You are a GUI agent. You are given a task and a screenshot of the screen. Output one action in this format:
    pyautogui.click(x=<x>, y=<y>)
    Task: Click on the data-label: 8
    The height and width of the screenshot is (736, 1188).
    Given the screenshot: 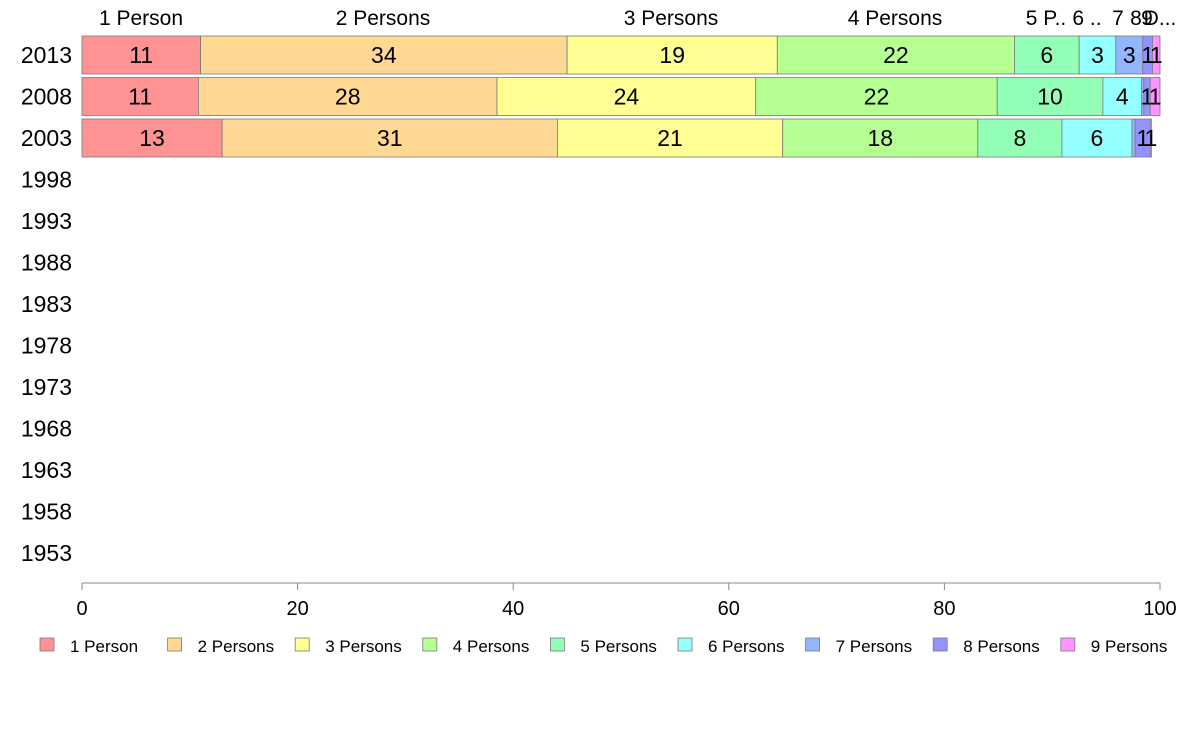 What is the action you would take?
    pyautogui.click(x=1019, y=138)
    